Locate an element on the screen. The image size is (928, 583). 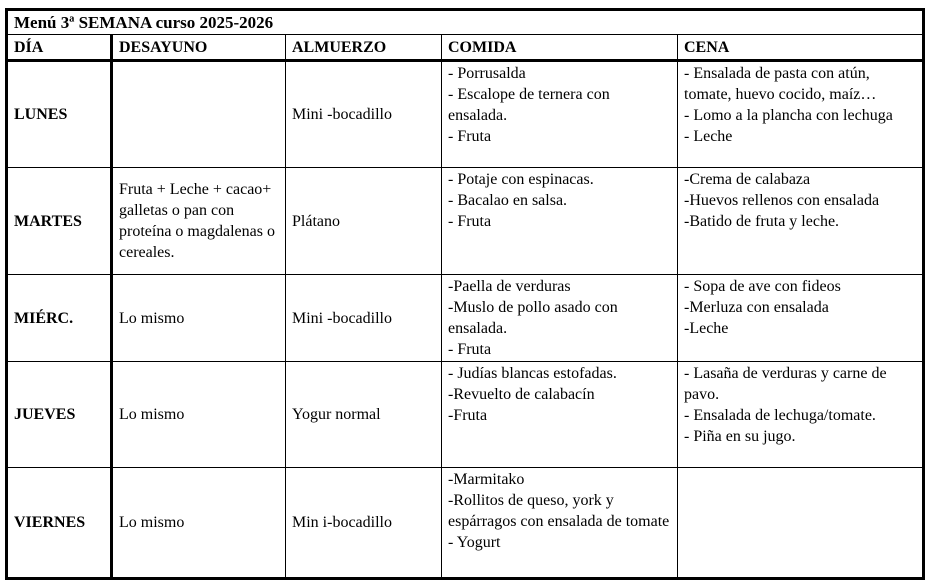
header-row: DÍA DESAYUNO ALMUERZO COMIDA CENA is located at coordinates (465, 48).